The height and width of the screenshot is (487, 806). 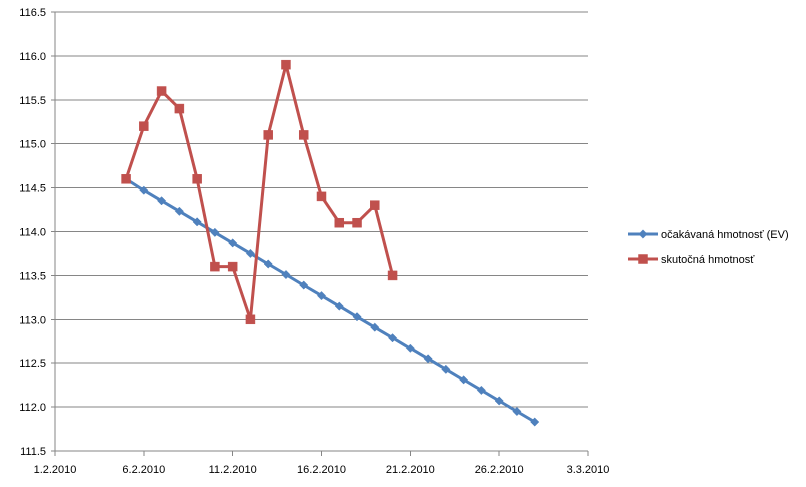 I want to click on x-tick-label: 21.2.2010, so click(x=410, y=470).